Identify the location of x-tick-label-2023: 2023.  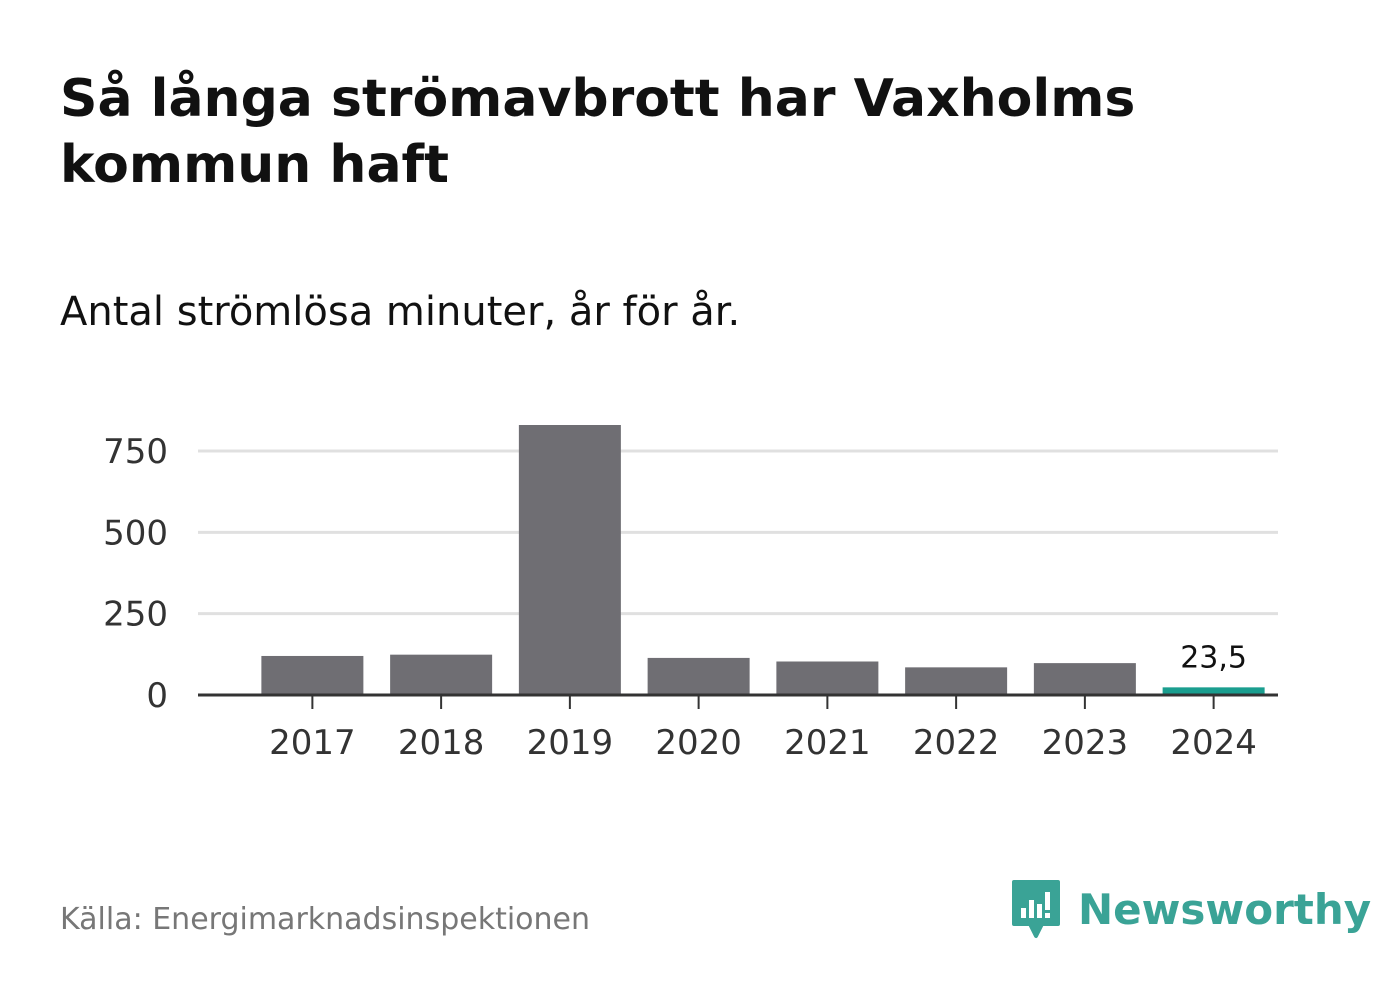
(1085, 743).